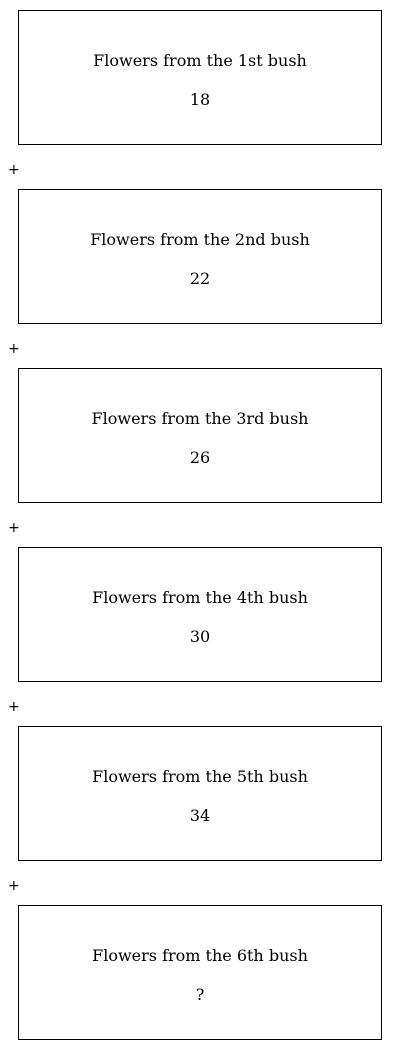 This screenshot has width=400, height=1051. Describe the element at coordinates (200, 994) in the screenshot. I see `bush-flower-count: ?` at that location.